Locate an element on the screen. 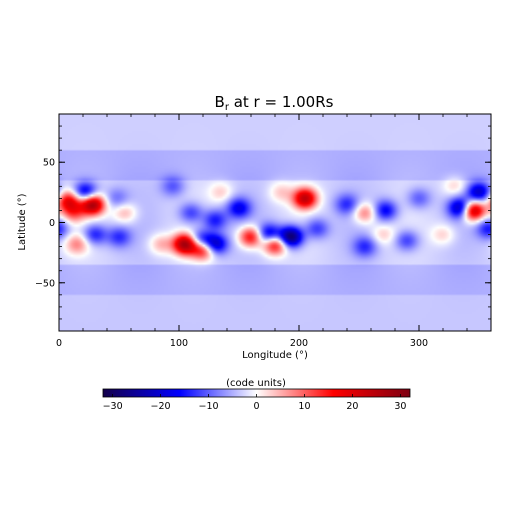 This screenshot has width=512, height=512. colorbar: (code units) −30 −20 −10 0 10 20 30 is located at coordinates (257, 395).